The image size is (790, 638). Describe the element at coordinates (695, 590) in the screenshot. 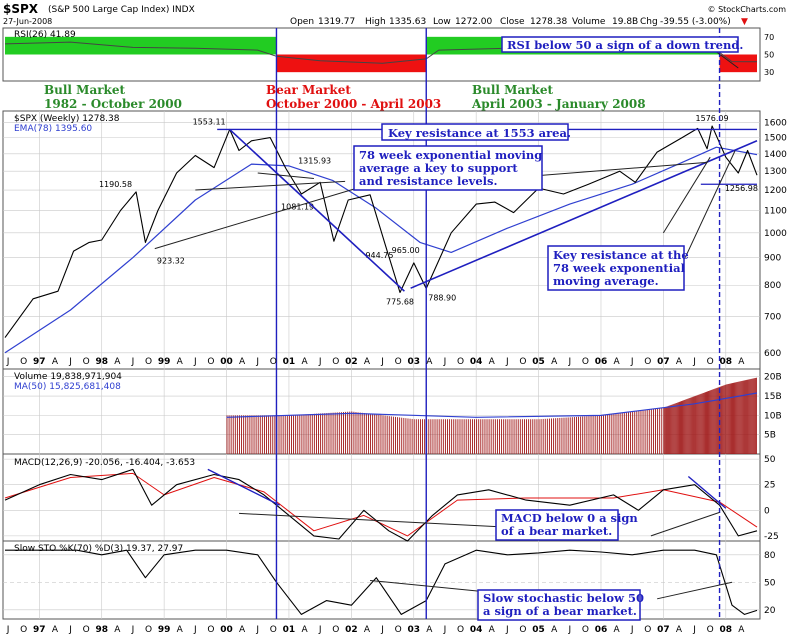

I see `stochastic-pointer-line` at that location.